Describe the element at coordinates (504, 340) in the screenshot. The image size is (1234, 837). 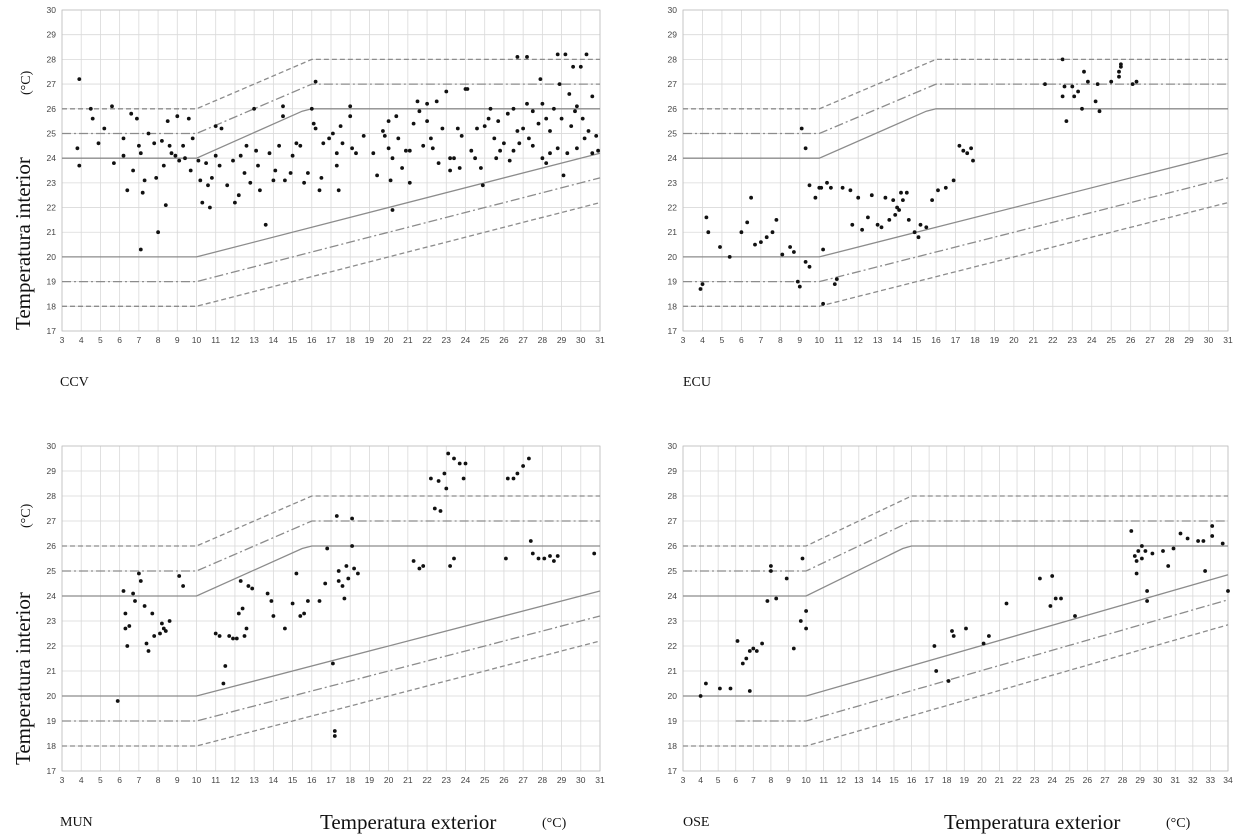
I see `x-tick-label: 26` at that location.